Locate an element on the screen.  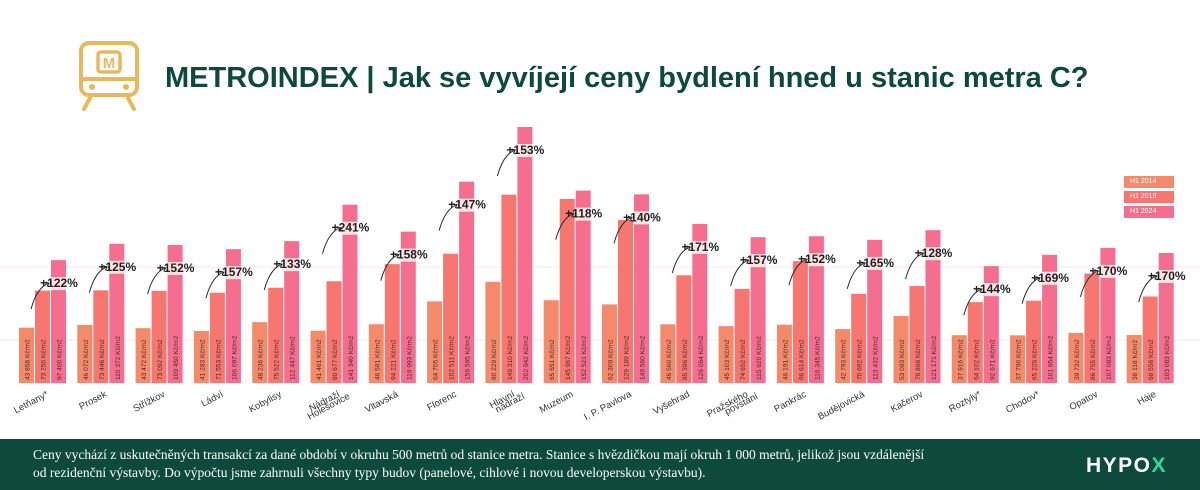
category-label: I. P. Pavlova is located at coordinates (608, 406).